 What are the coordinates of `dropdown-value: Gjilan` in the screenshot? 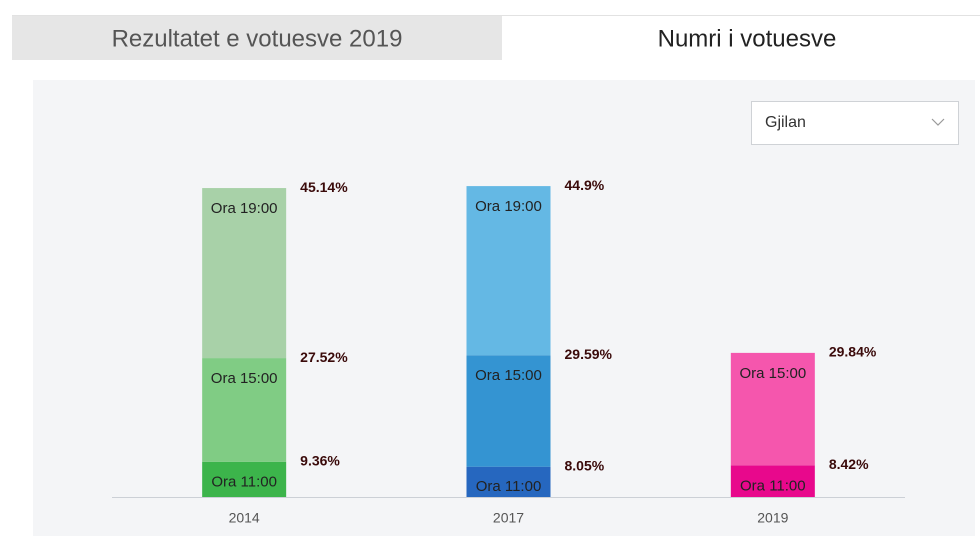 It's located at (785, 122).